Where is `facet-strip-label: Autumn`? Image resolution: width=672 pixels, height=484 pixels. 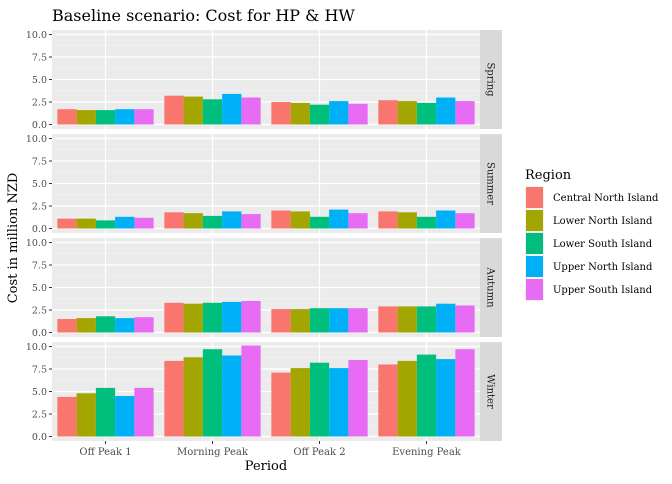 facet-strip-label: Autumn is located at coordinates (490, 287).